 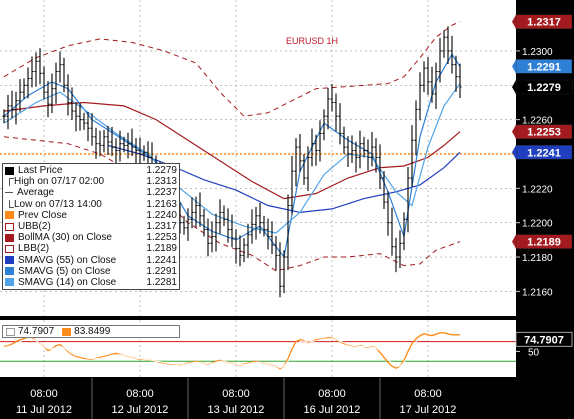 I want to click on y-tick-label-1: 1.2180, so click(x=537, y=258).